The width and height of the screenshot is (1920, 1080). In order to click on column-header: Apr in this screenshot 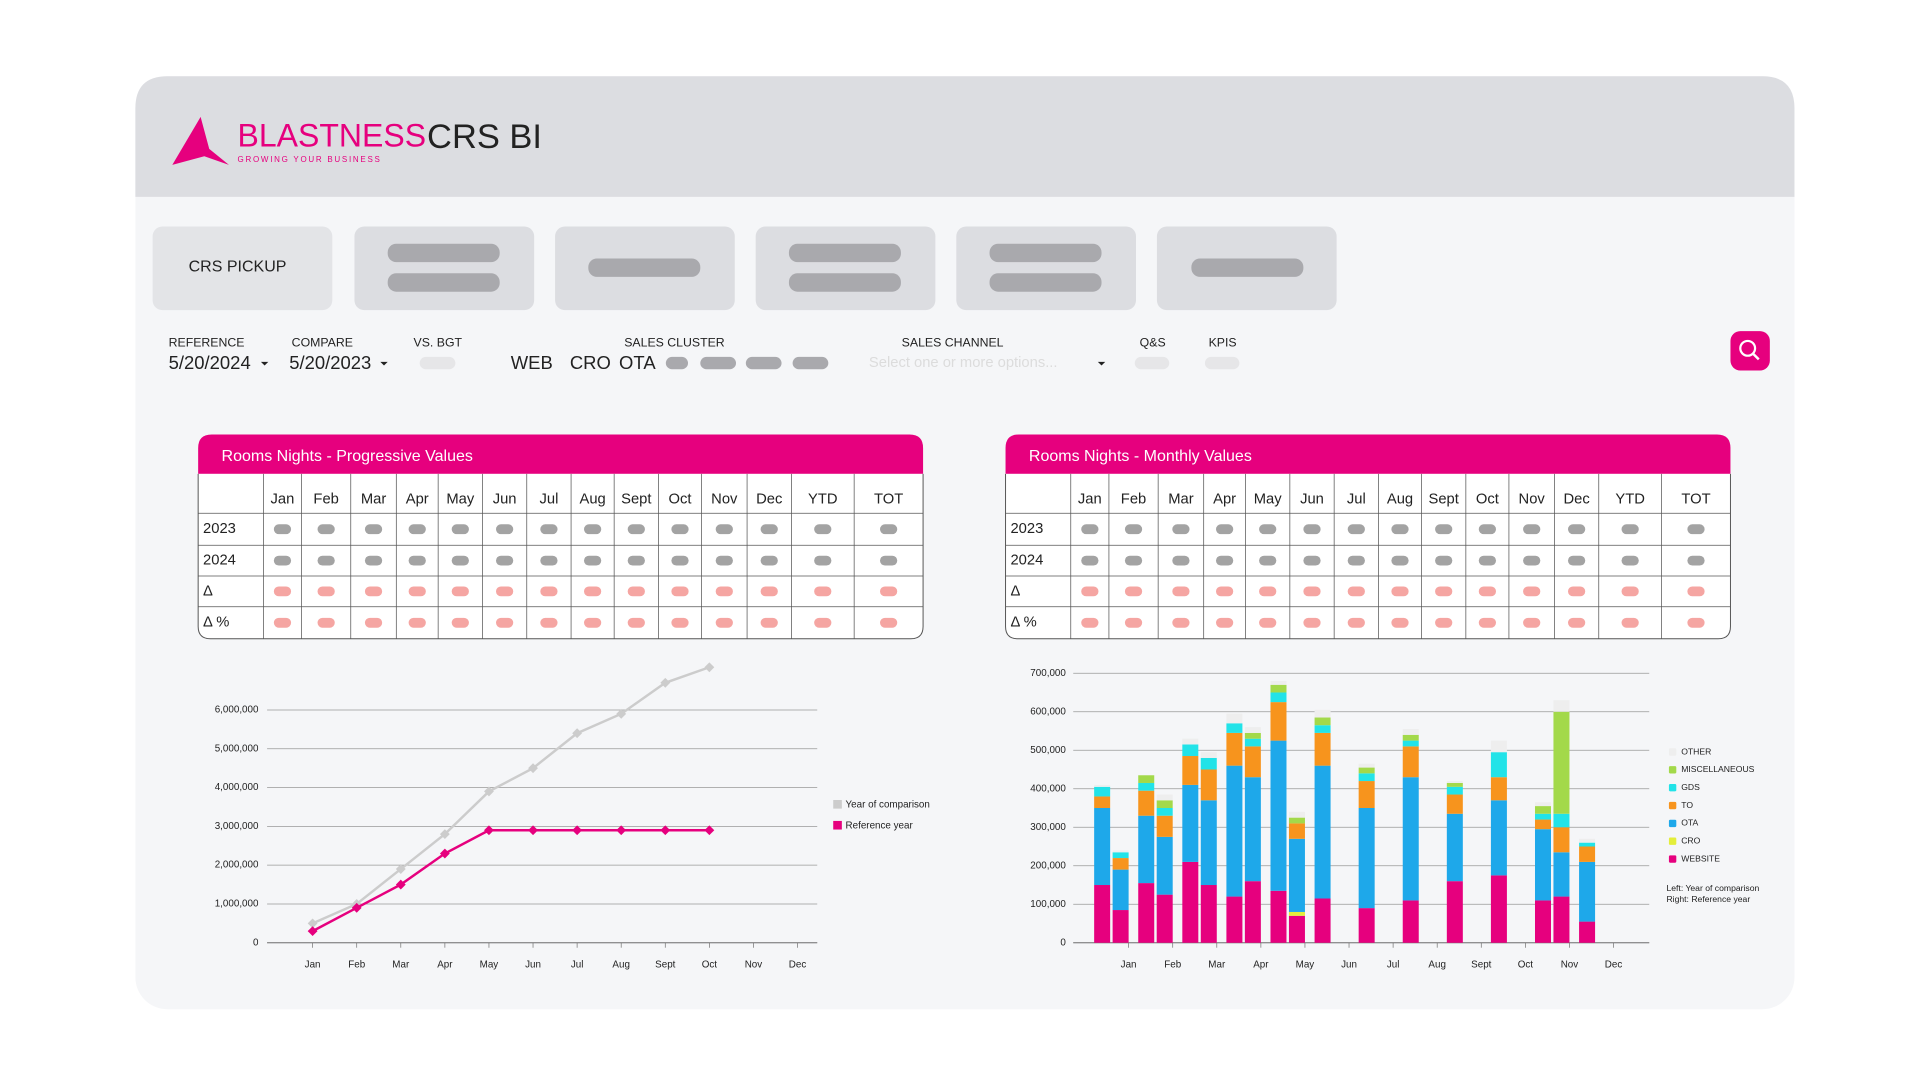, I will do `click(417, 500)`.